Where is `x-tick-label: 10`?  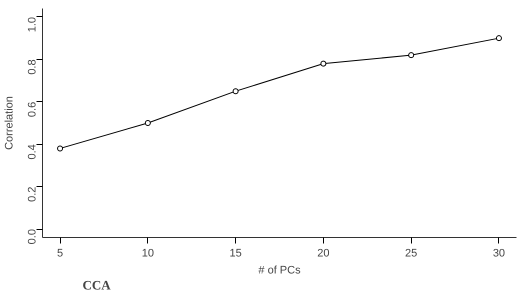
x-tick-label: 10 is located at coordinates (148, 254).